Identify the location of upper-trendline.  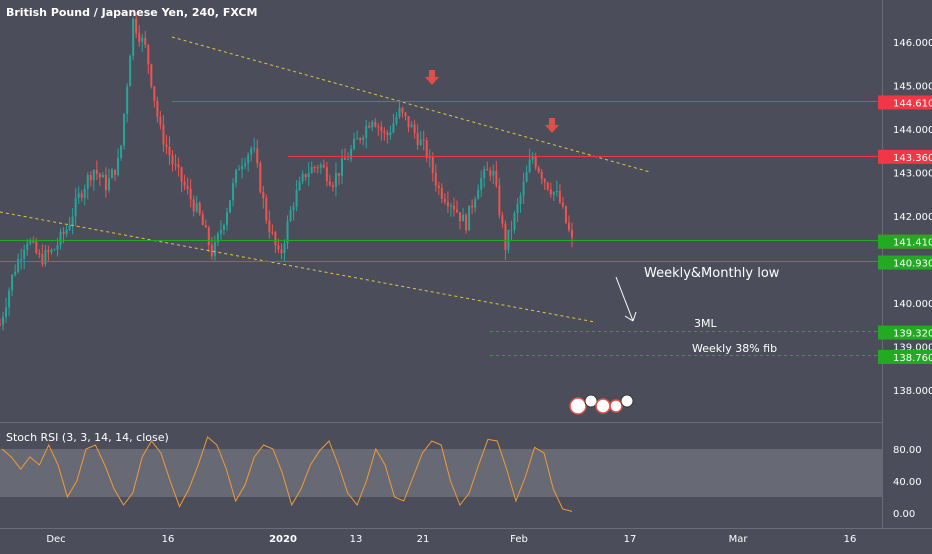
(411, 104).